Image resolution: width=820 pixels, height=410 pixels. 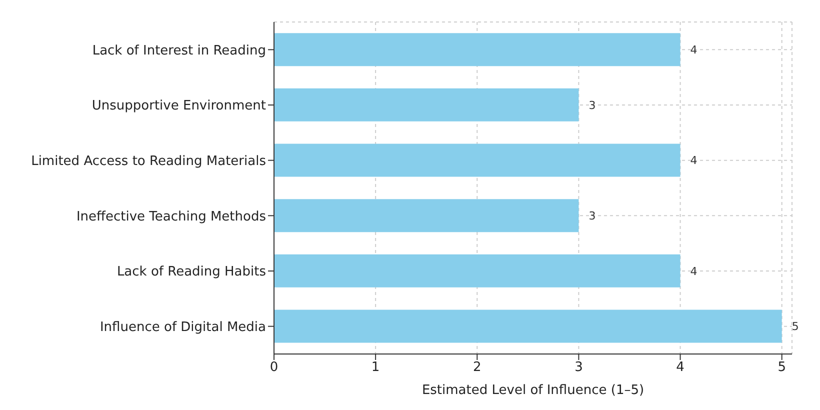 What do you see at coordinates (274, 368) in the screenshot?
I see `x-tick-label: 0` at bounding box center [274, 368].